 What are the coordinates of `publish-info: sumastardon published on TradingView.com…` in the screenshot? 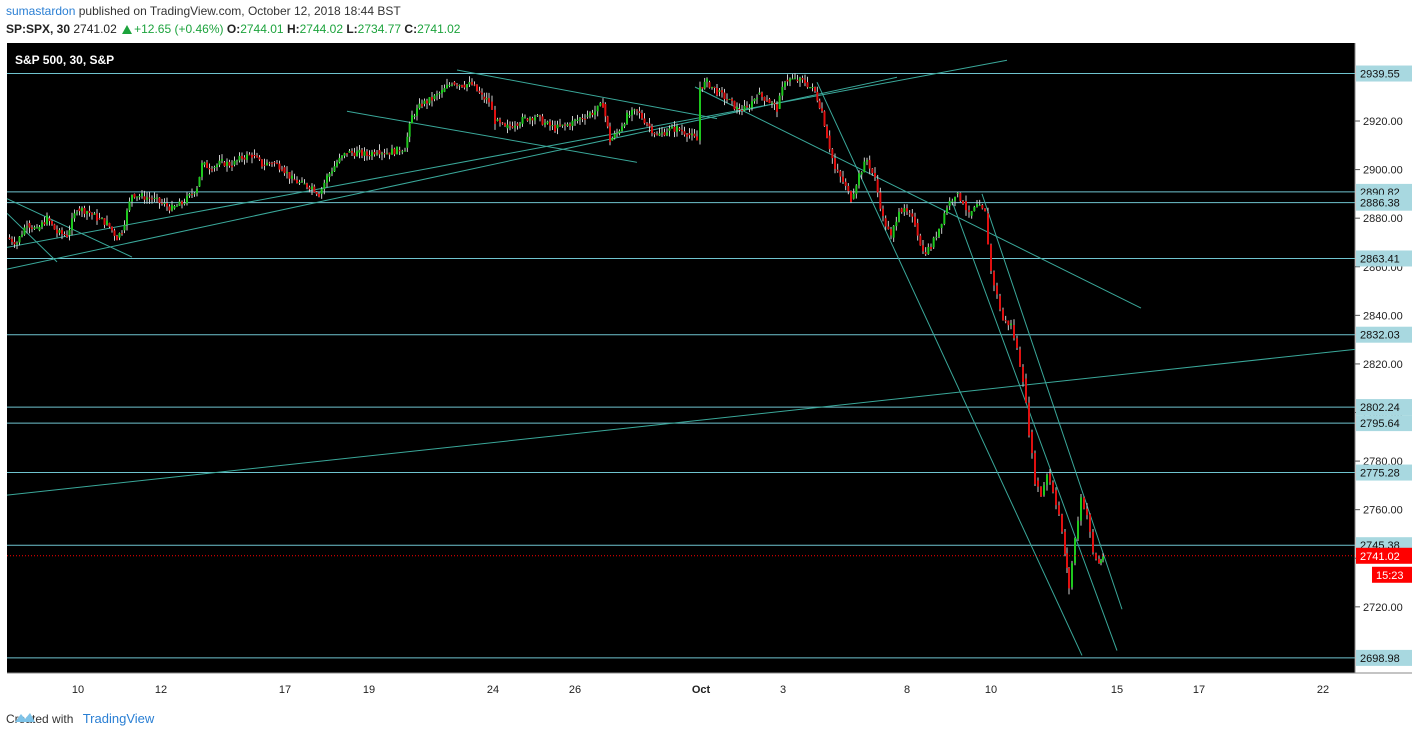 It's located at (203, 11).